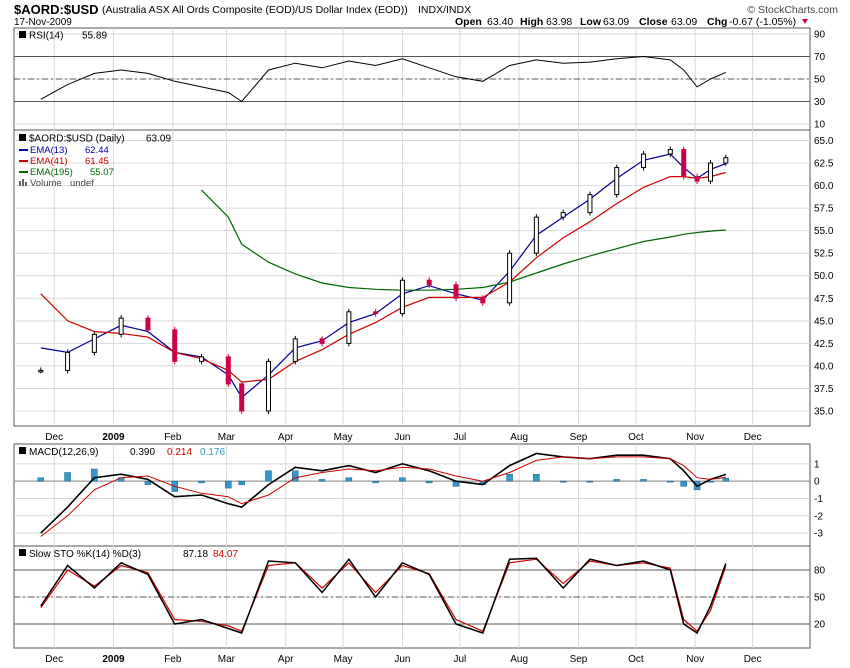 This screenshot has width=850, height=668. I want to click on macd-line, so click(383, 493).